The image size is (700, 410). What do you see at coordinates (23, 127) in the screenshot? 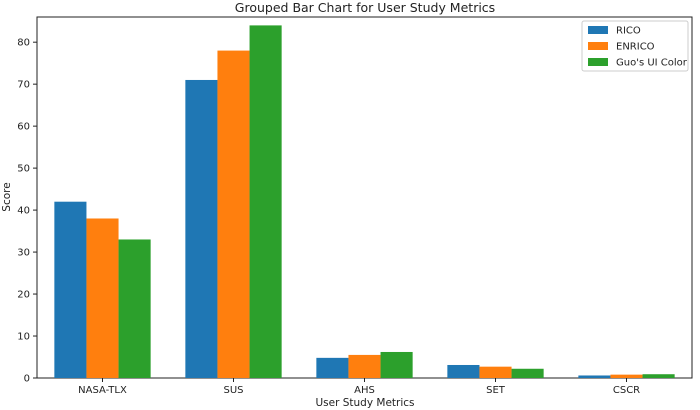
I see `y-tick-label: 60` at bounding box center [23, 127].